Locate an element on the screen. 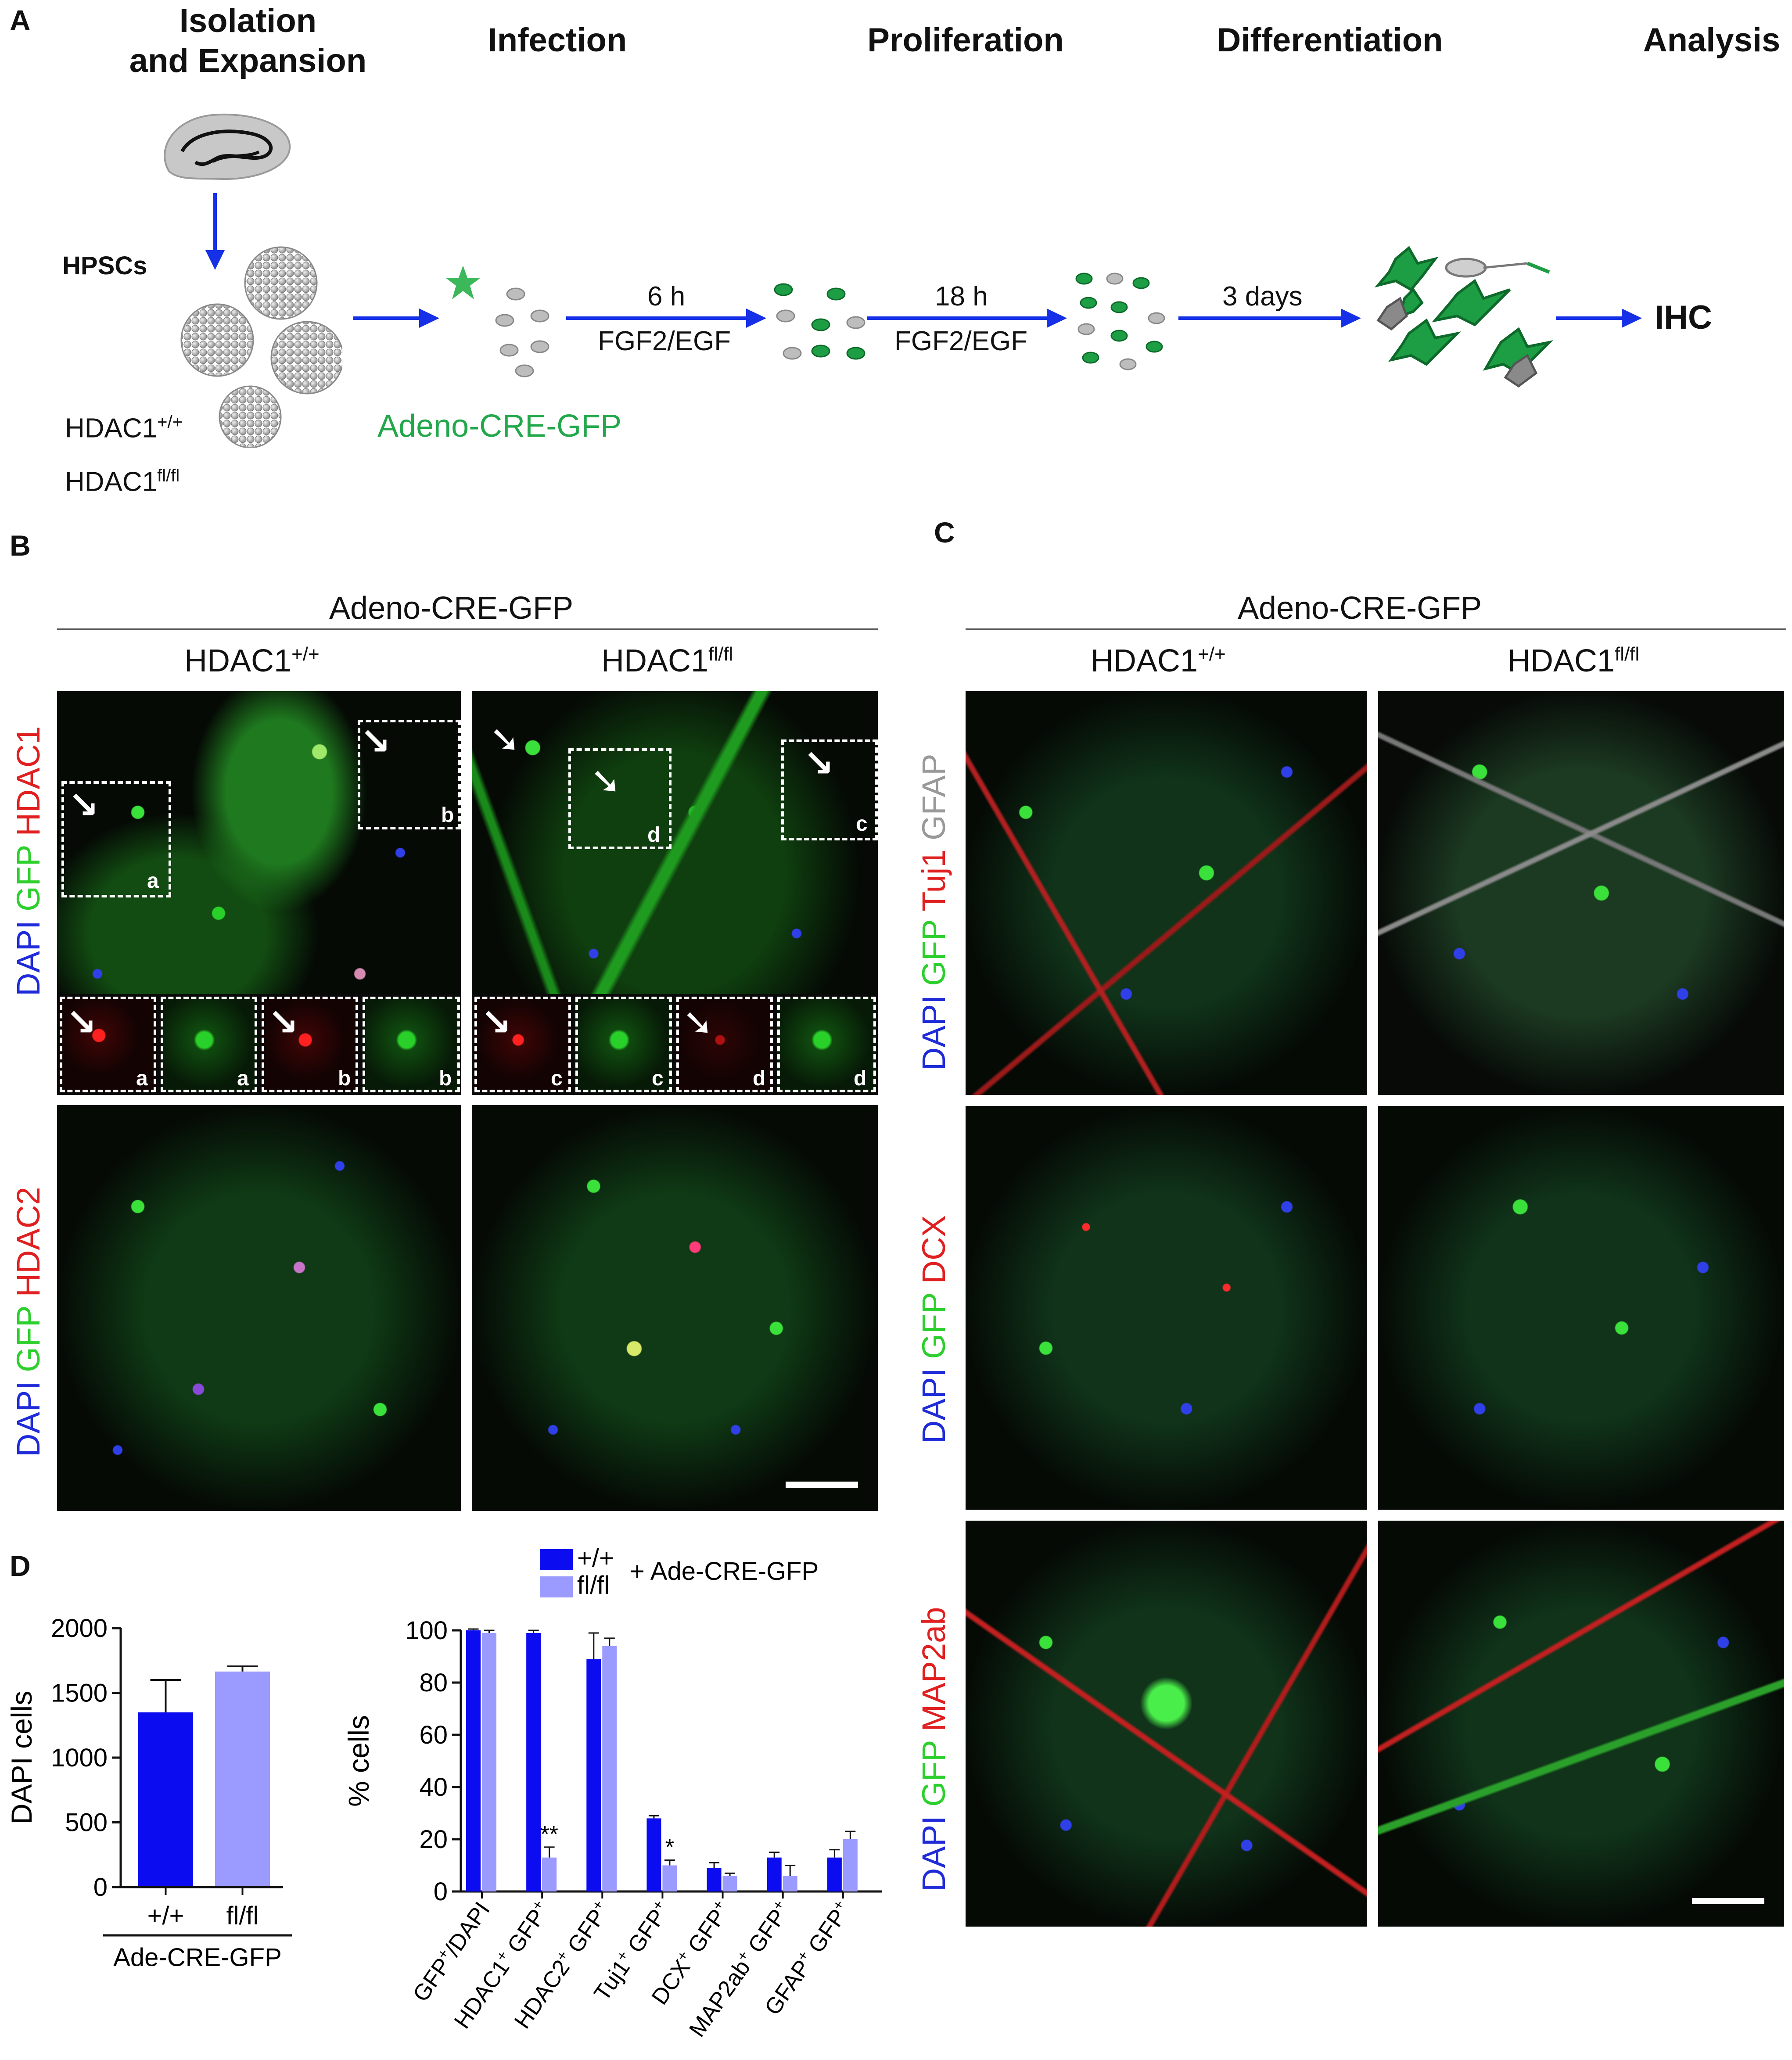  arrow-2-time: 18 h is located at coordinates (961, 296).